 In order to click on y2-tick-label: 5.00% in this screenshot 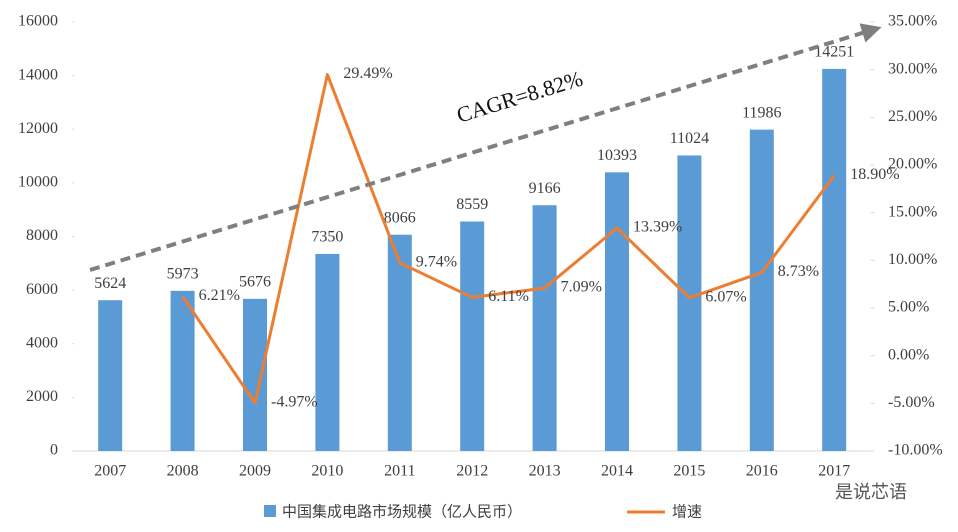, I will do `click(908, 307)`.